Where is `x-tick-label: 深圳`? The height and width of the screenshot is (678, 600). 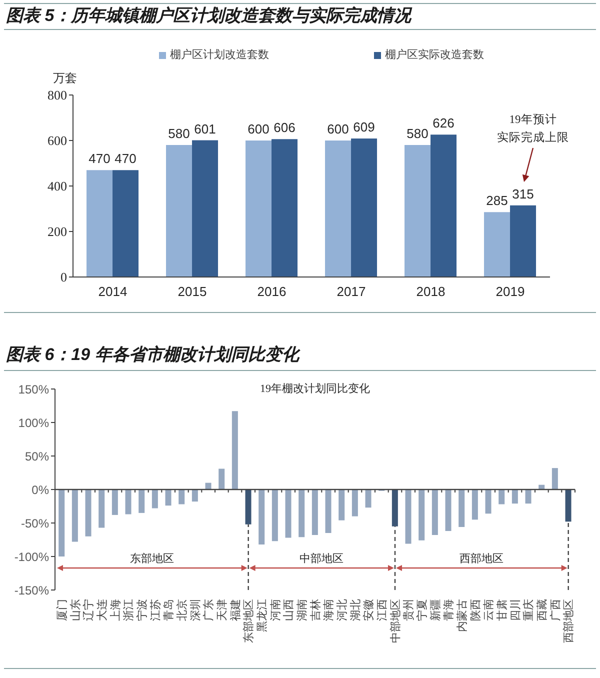
x-tick-label: 深圳 is located at coordinates (195, 610).